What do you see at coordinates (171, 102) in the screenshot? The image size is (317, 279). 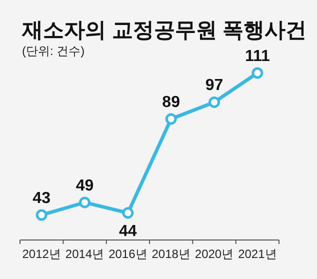 I see `data-label: 89` at bounding box center [171, 102].